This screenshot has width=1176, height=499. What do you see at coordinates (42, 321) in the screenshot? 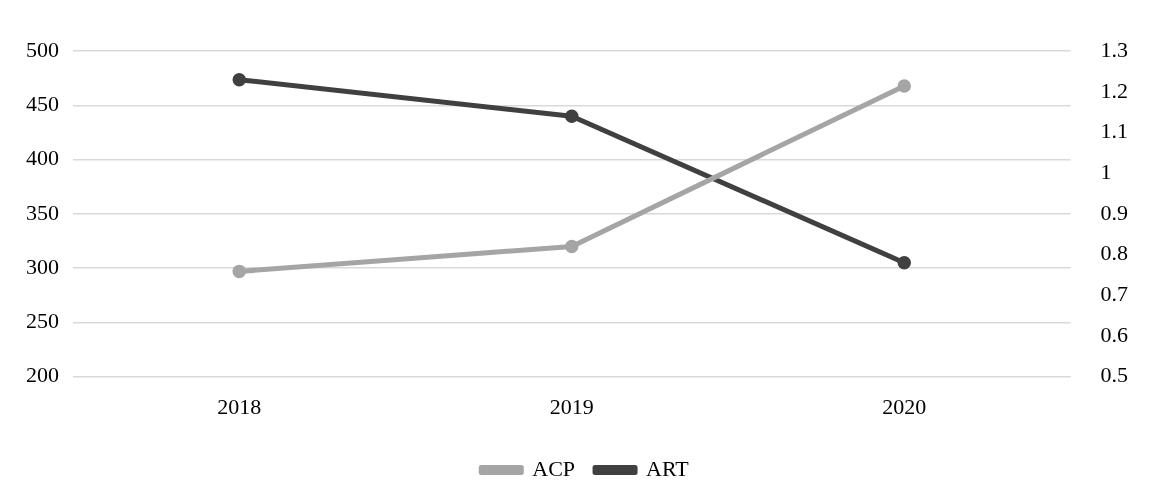
I see `y-tick-label: 250` at bounding box center [42, 321].